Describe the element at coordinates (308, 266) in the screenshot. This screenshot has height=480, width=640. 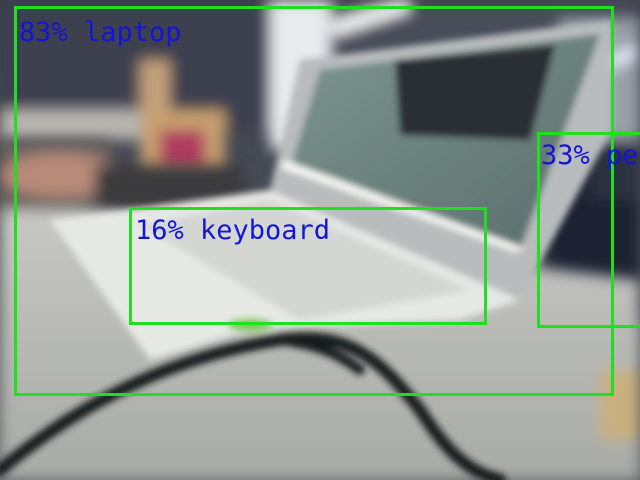
I see `detection-box-keyboard: 16% keyboard` at that location.